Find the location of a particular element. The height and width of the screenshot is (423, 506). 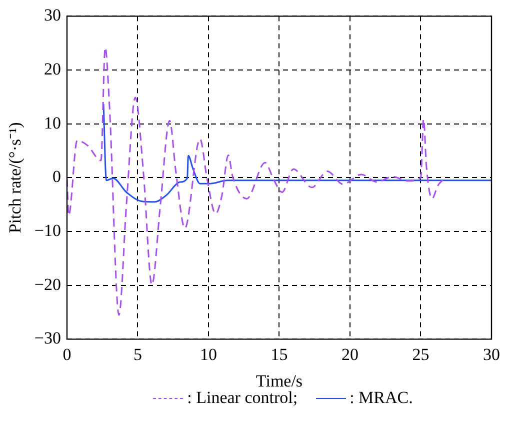

y-tick-label: −10 is located at coordinates (47, 230).